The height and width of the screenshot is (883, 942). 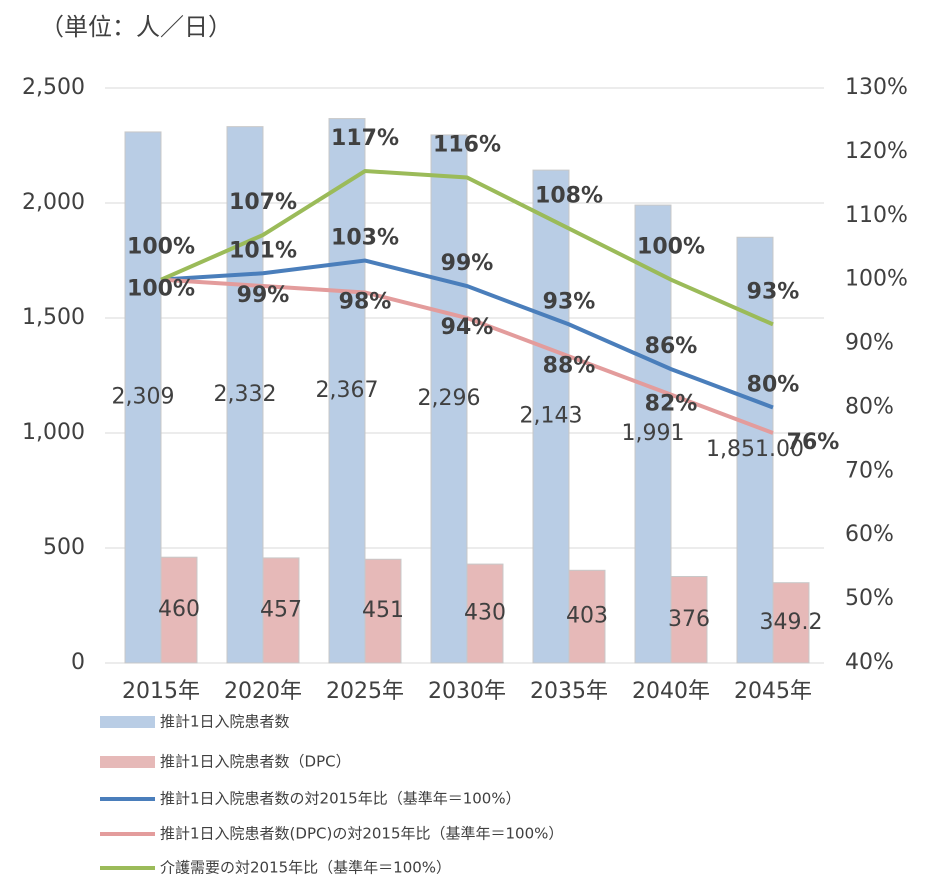 I want to click on y-tick-label: 0, so click(x=78, y=662).